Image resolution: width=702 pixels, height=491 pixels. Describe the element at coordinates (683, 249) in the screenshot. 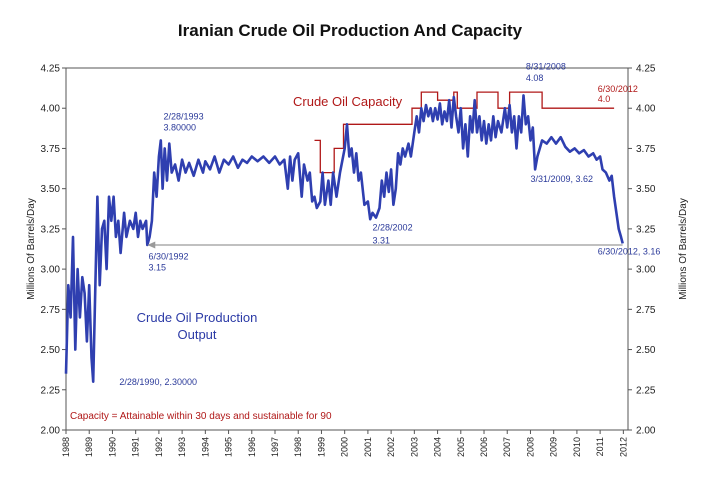

I see `y-axis-label-right: Millions Of Barrels/Day` at that location.